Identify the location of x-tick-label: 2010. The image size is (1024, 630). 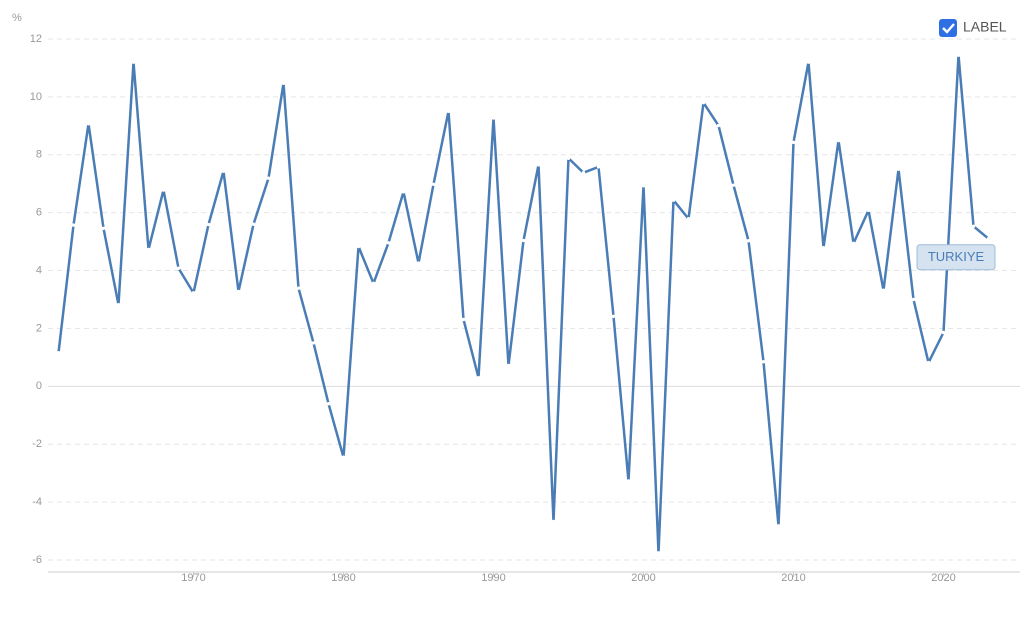
(793, 578).